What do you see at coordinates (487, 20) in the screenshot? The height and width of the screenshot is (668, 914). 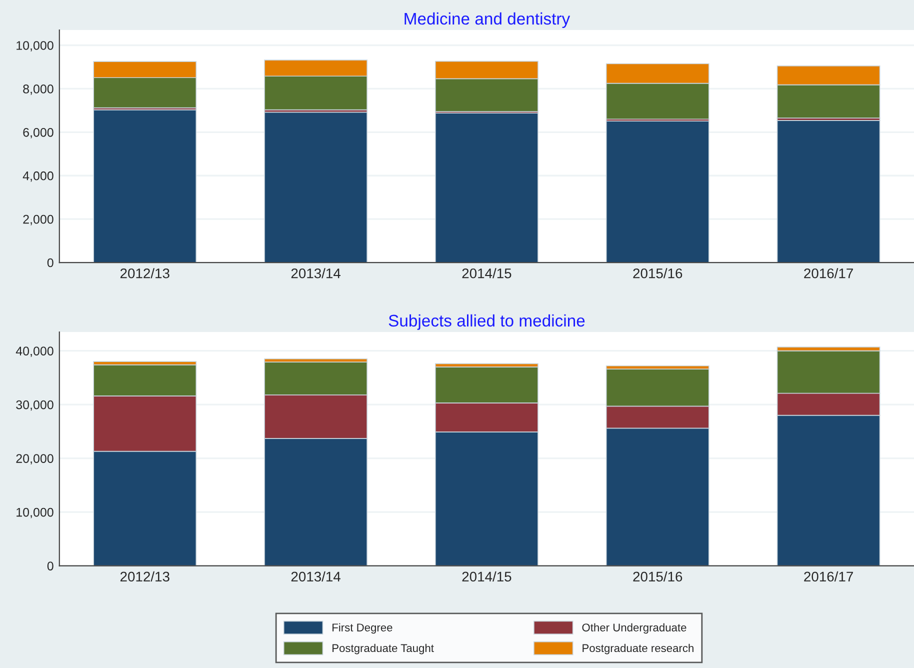 I see `chart-title: Medicine and dentistry` at bounding box center [487, 20].